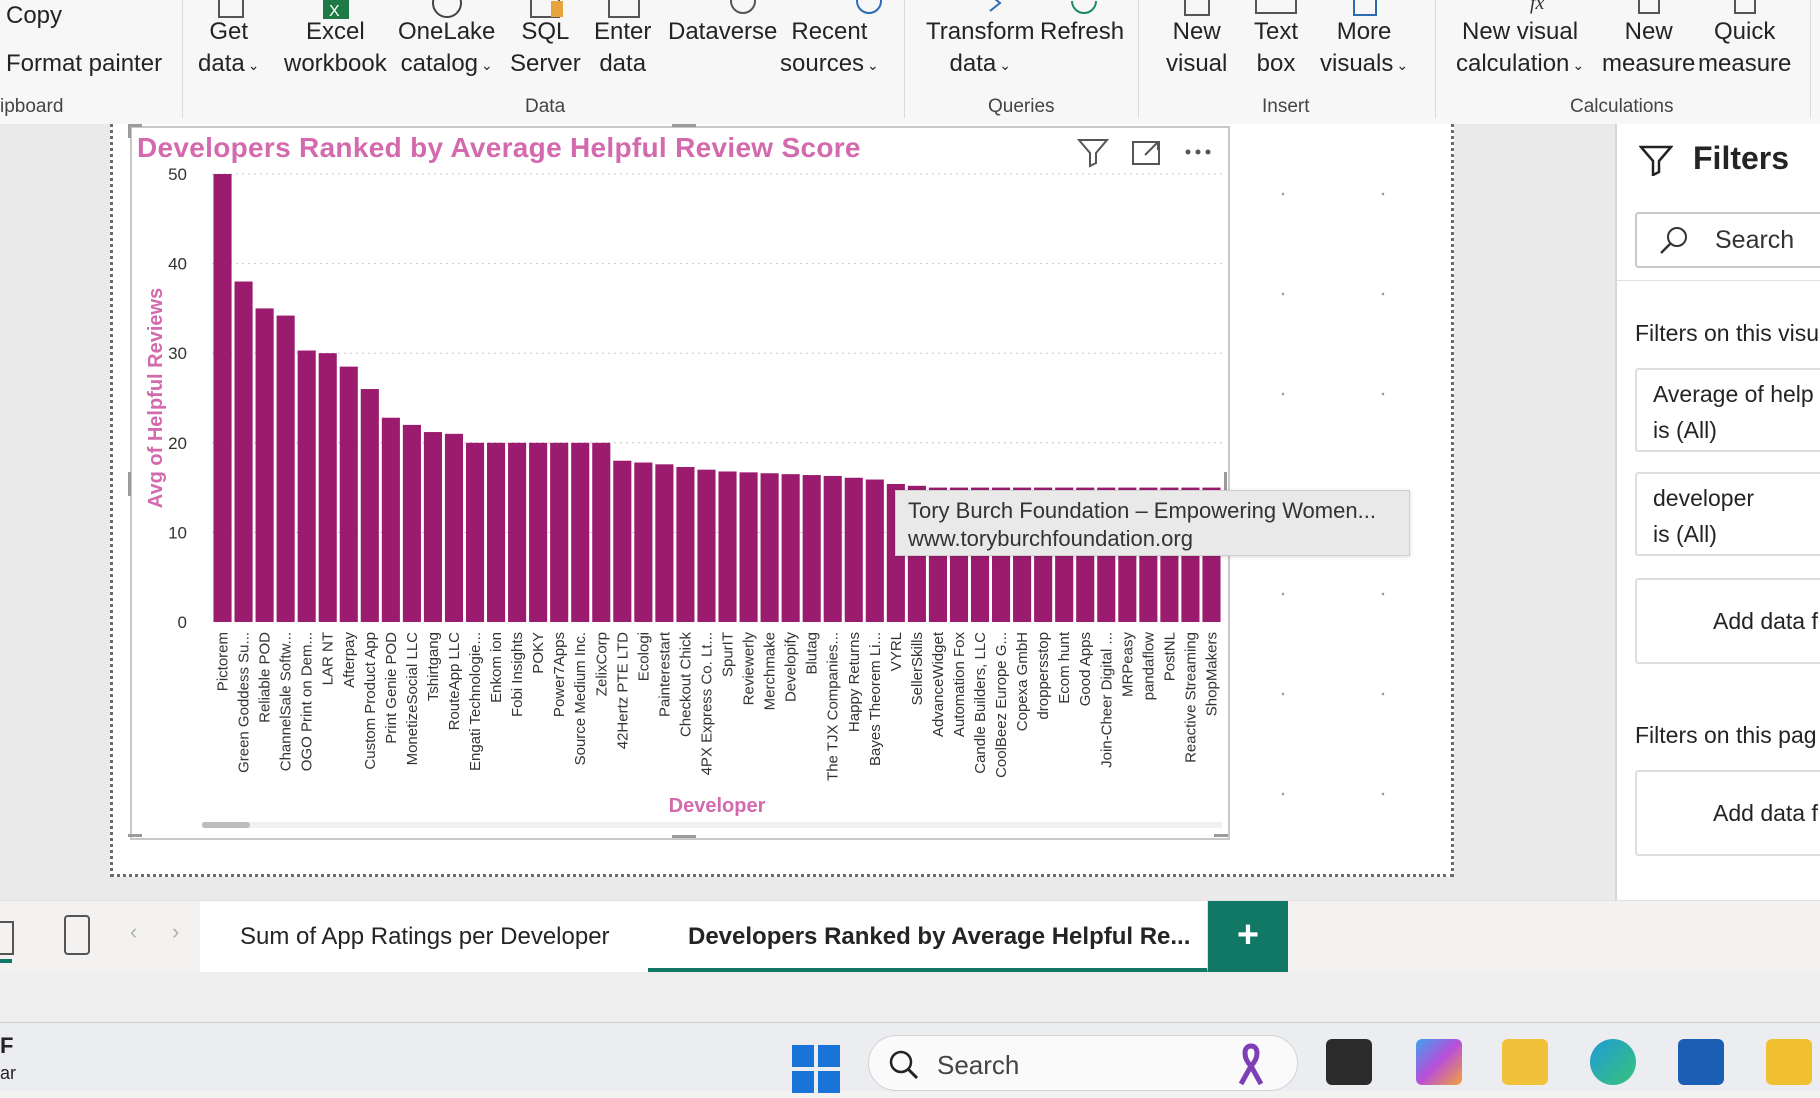 This screenshot has width=1820, height=1098. I want to click on store-icon, so click(1701, 1062).